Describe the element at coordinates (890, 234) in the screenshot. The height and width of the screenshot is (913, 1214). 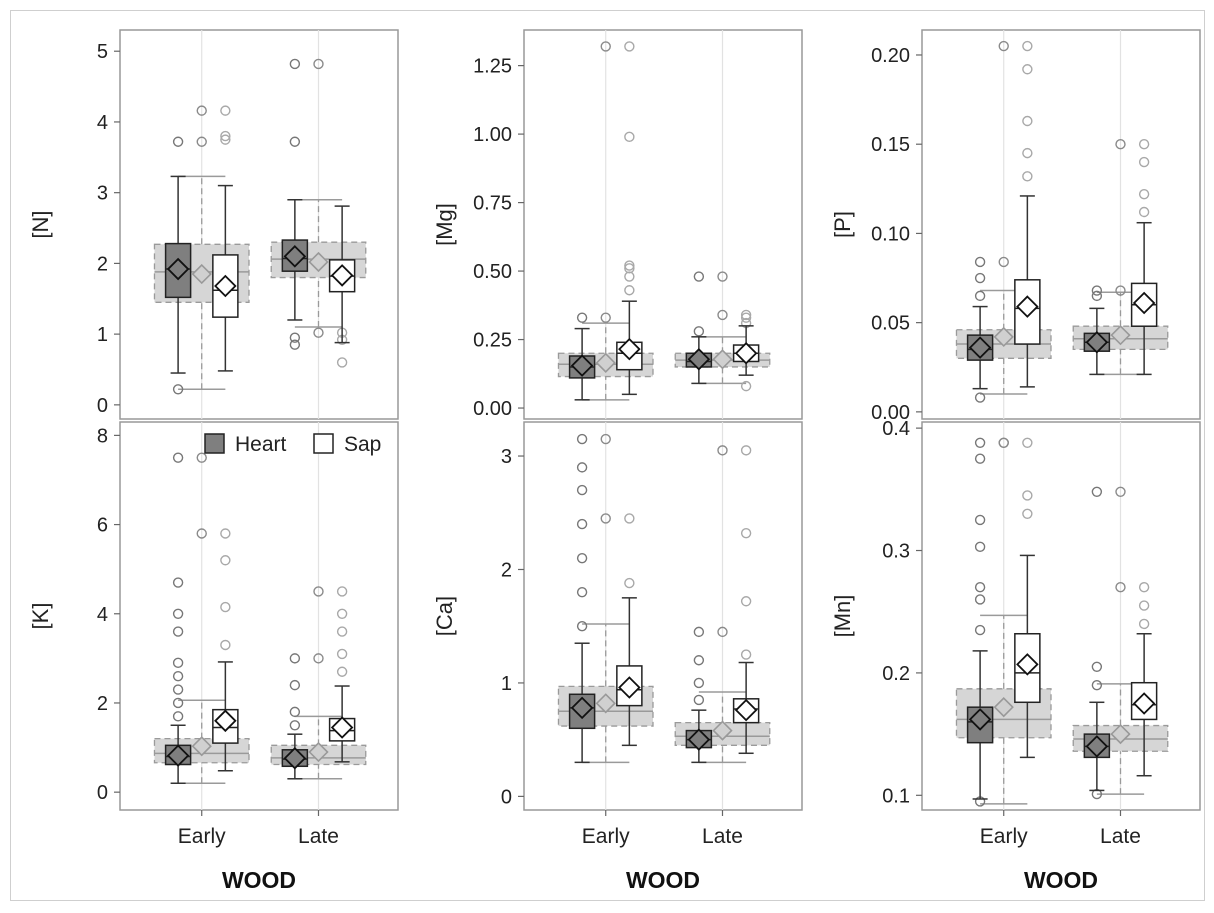
I see `y-tick-label: 0.10` at that location.